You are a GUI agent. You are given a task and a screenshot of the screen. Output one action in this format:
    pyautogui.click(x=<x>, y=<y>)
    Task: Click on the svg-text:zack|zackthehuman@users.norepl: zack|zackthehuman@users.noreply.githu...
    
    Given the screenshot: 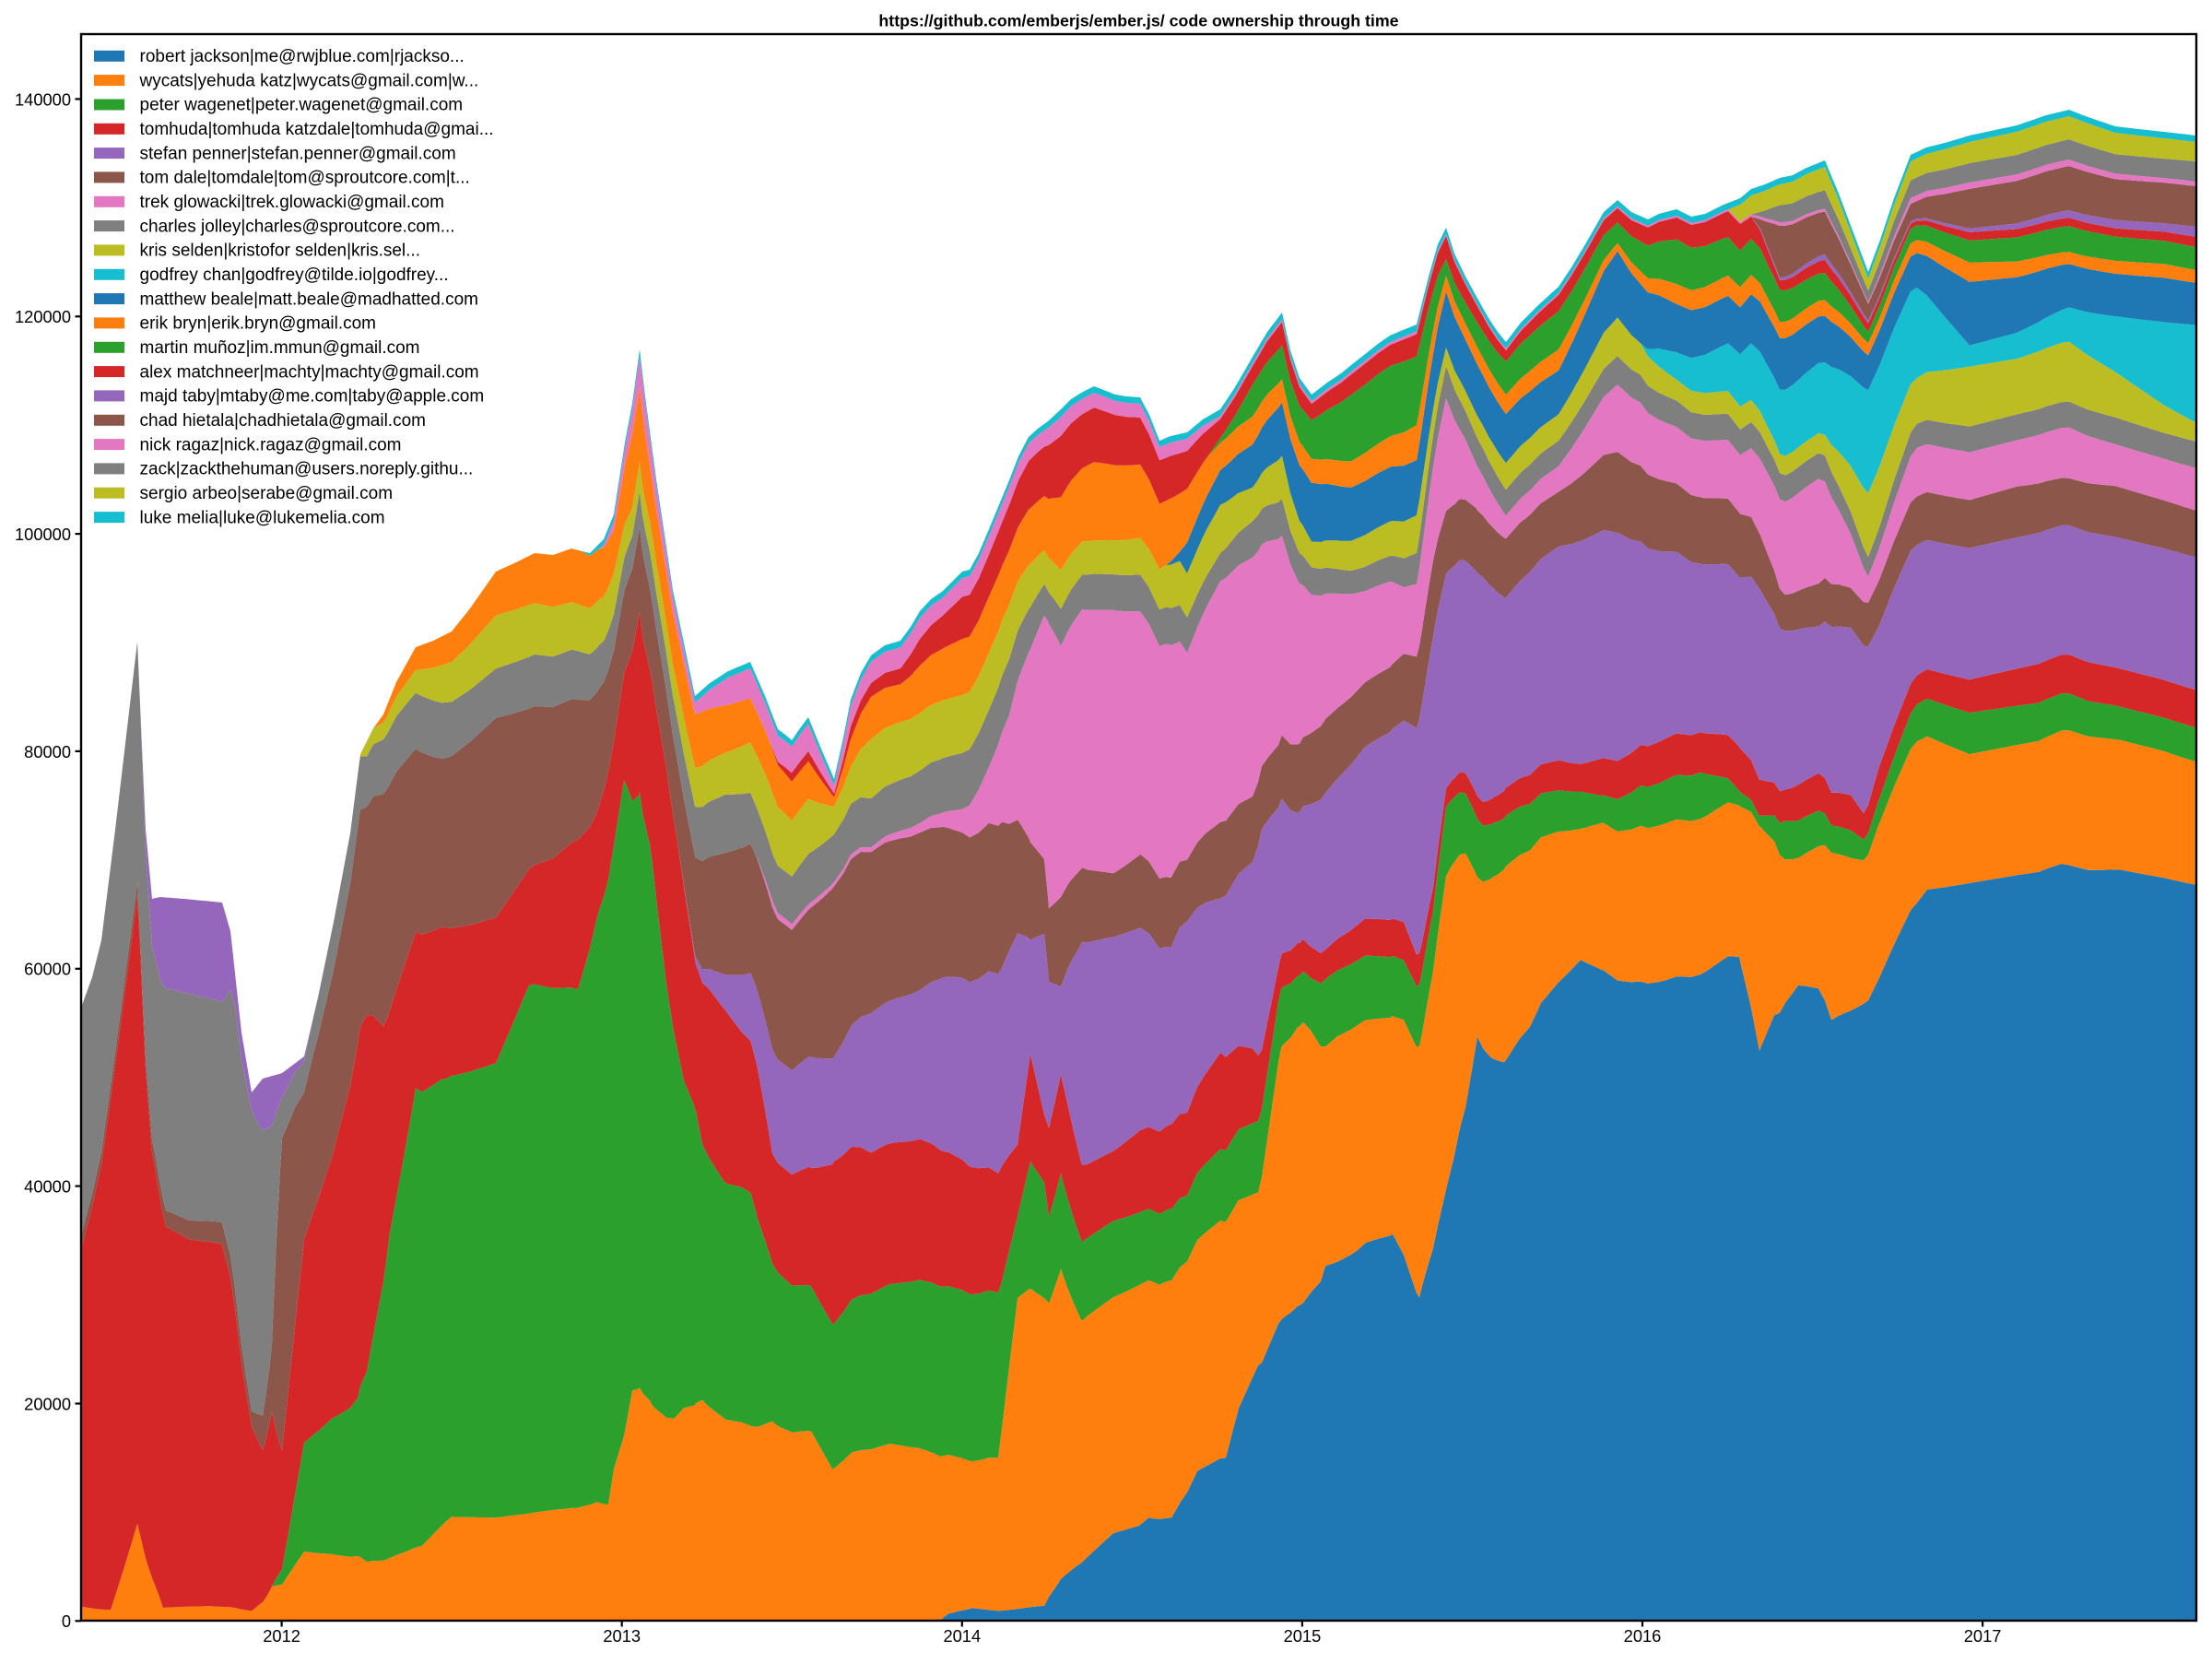 What is the action you would take?
    pyautogui.click(x=307, y=469)
    